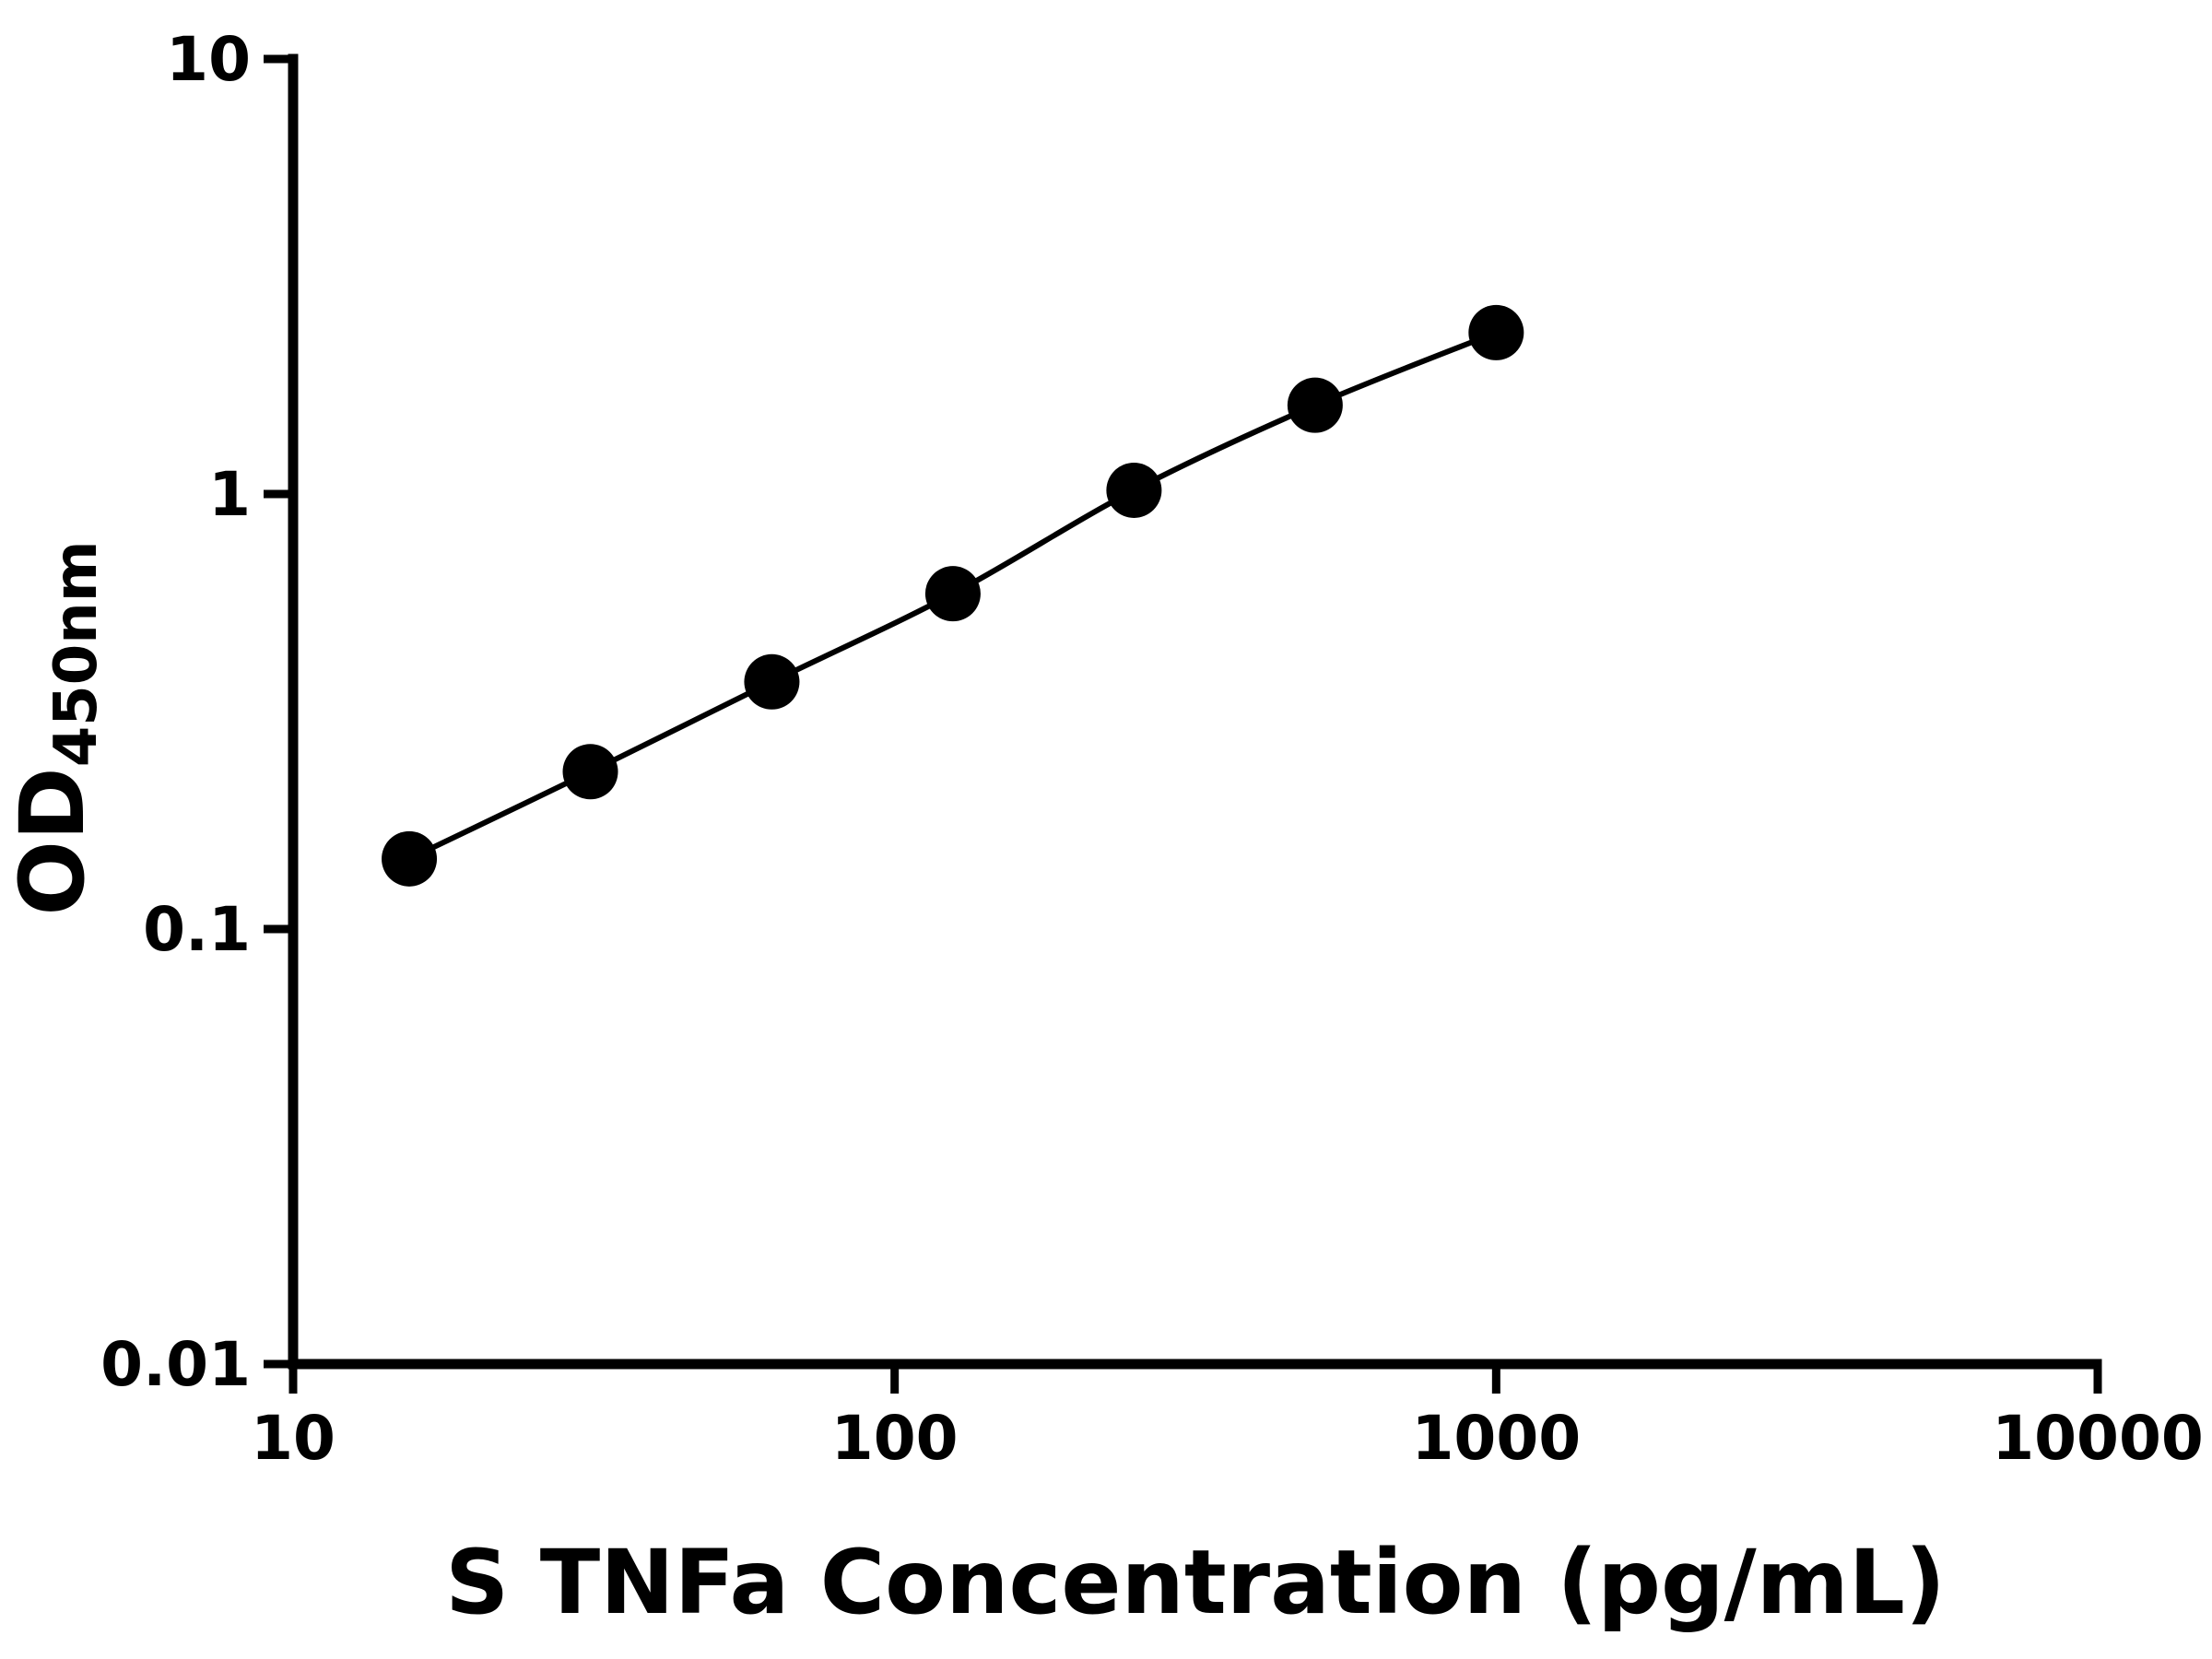  Describe the element at coordinates (2098, 1438) in the screenshot. I see `x-tick-label: 10000` at that location.